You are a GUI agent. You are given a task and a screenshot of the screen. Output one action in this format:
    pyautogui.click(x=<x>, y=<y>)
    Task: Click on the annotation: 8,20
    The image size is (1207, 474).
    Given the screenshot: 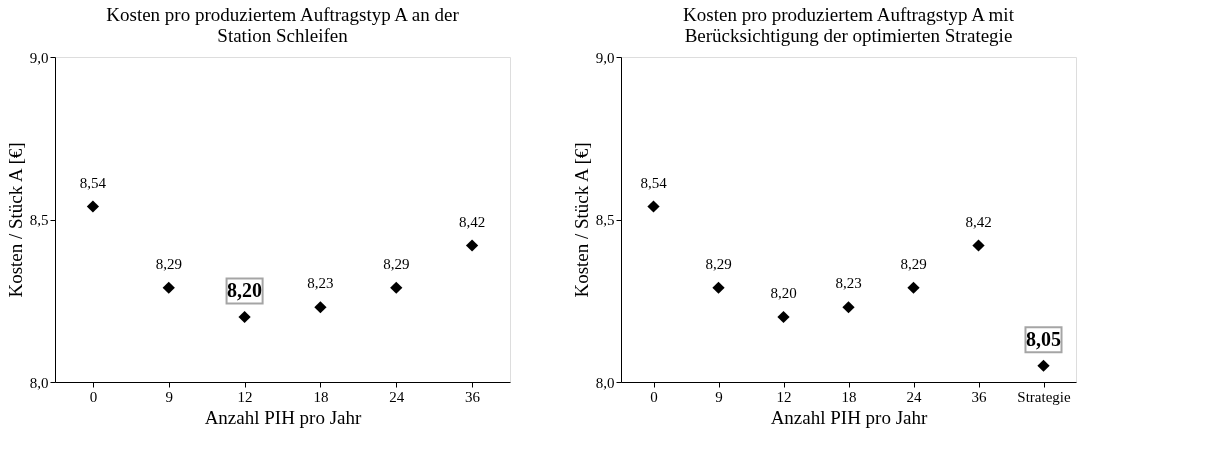 What is the action you would take?
    pyautogui.click(x=245, y=290)
    